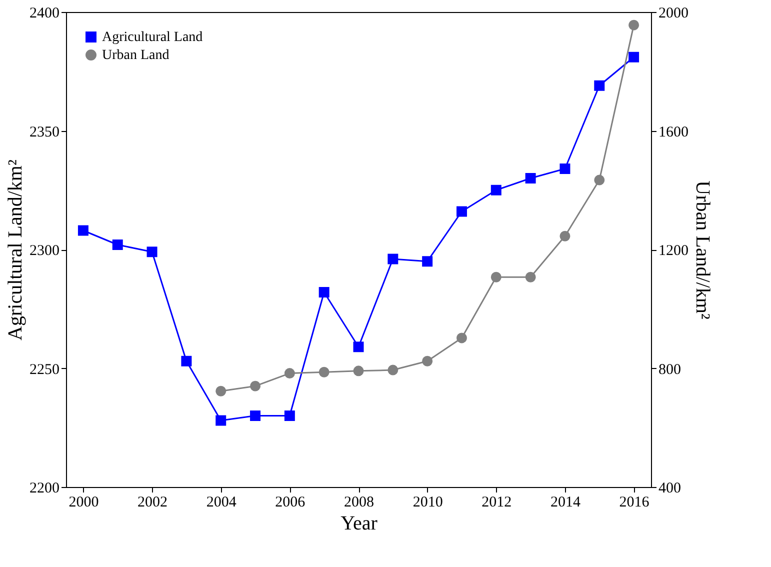  Describe the element at coordinates (565, 502) in the screenshot. I see `x-tick-label: 2014` at that location.